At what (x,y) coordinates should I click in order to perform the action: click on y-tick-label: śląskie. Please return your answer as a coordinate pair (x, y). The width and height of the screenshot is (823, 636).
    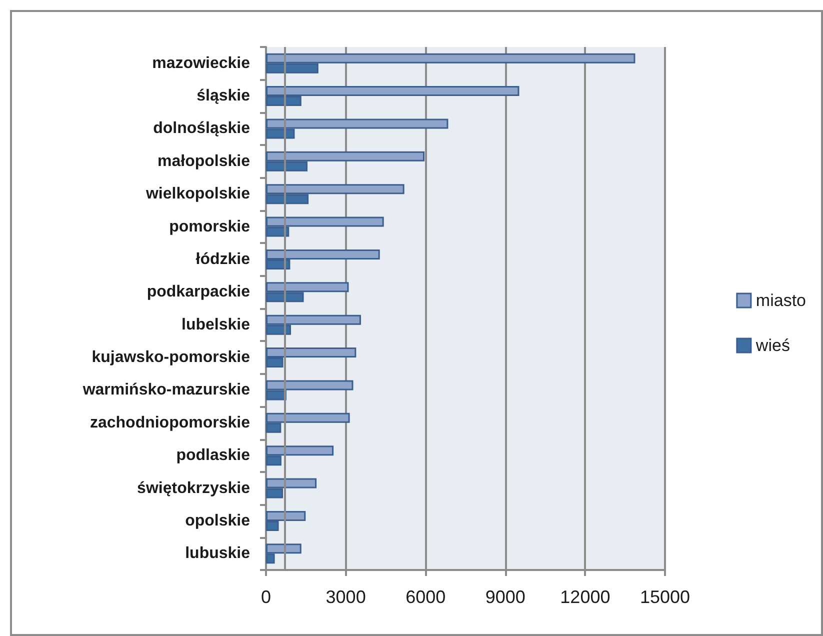
    Looking at the image, I should click on (223, 96).